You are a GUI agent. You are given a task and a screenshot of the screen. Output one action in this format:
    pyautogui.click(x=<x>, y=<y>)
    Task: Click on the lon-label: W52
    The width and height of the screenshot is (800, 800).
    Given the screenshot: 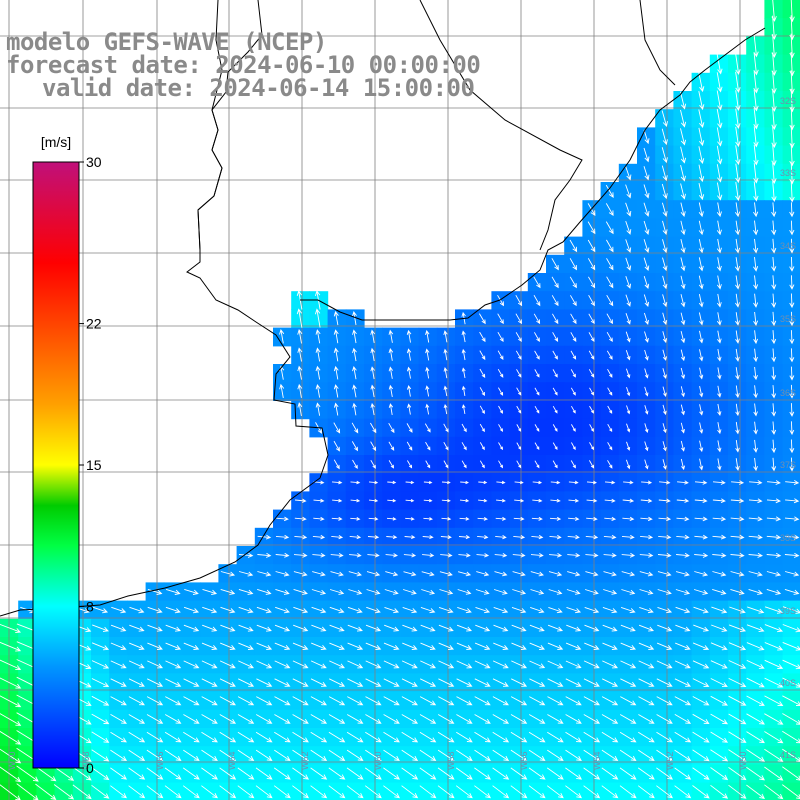 What is the action you would take?
    pyautogui.click(x=670, y=760)
    